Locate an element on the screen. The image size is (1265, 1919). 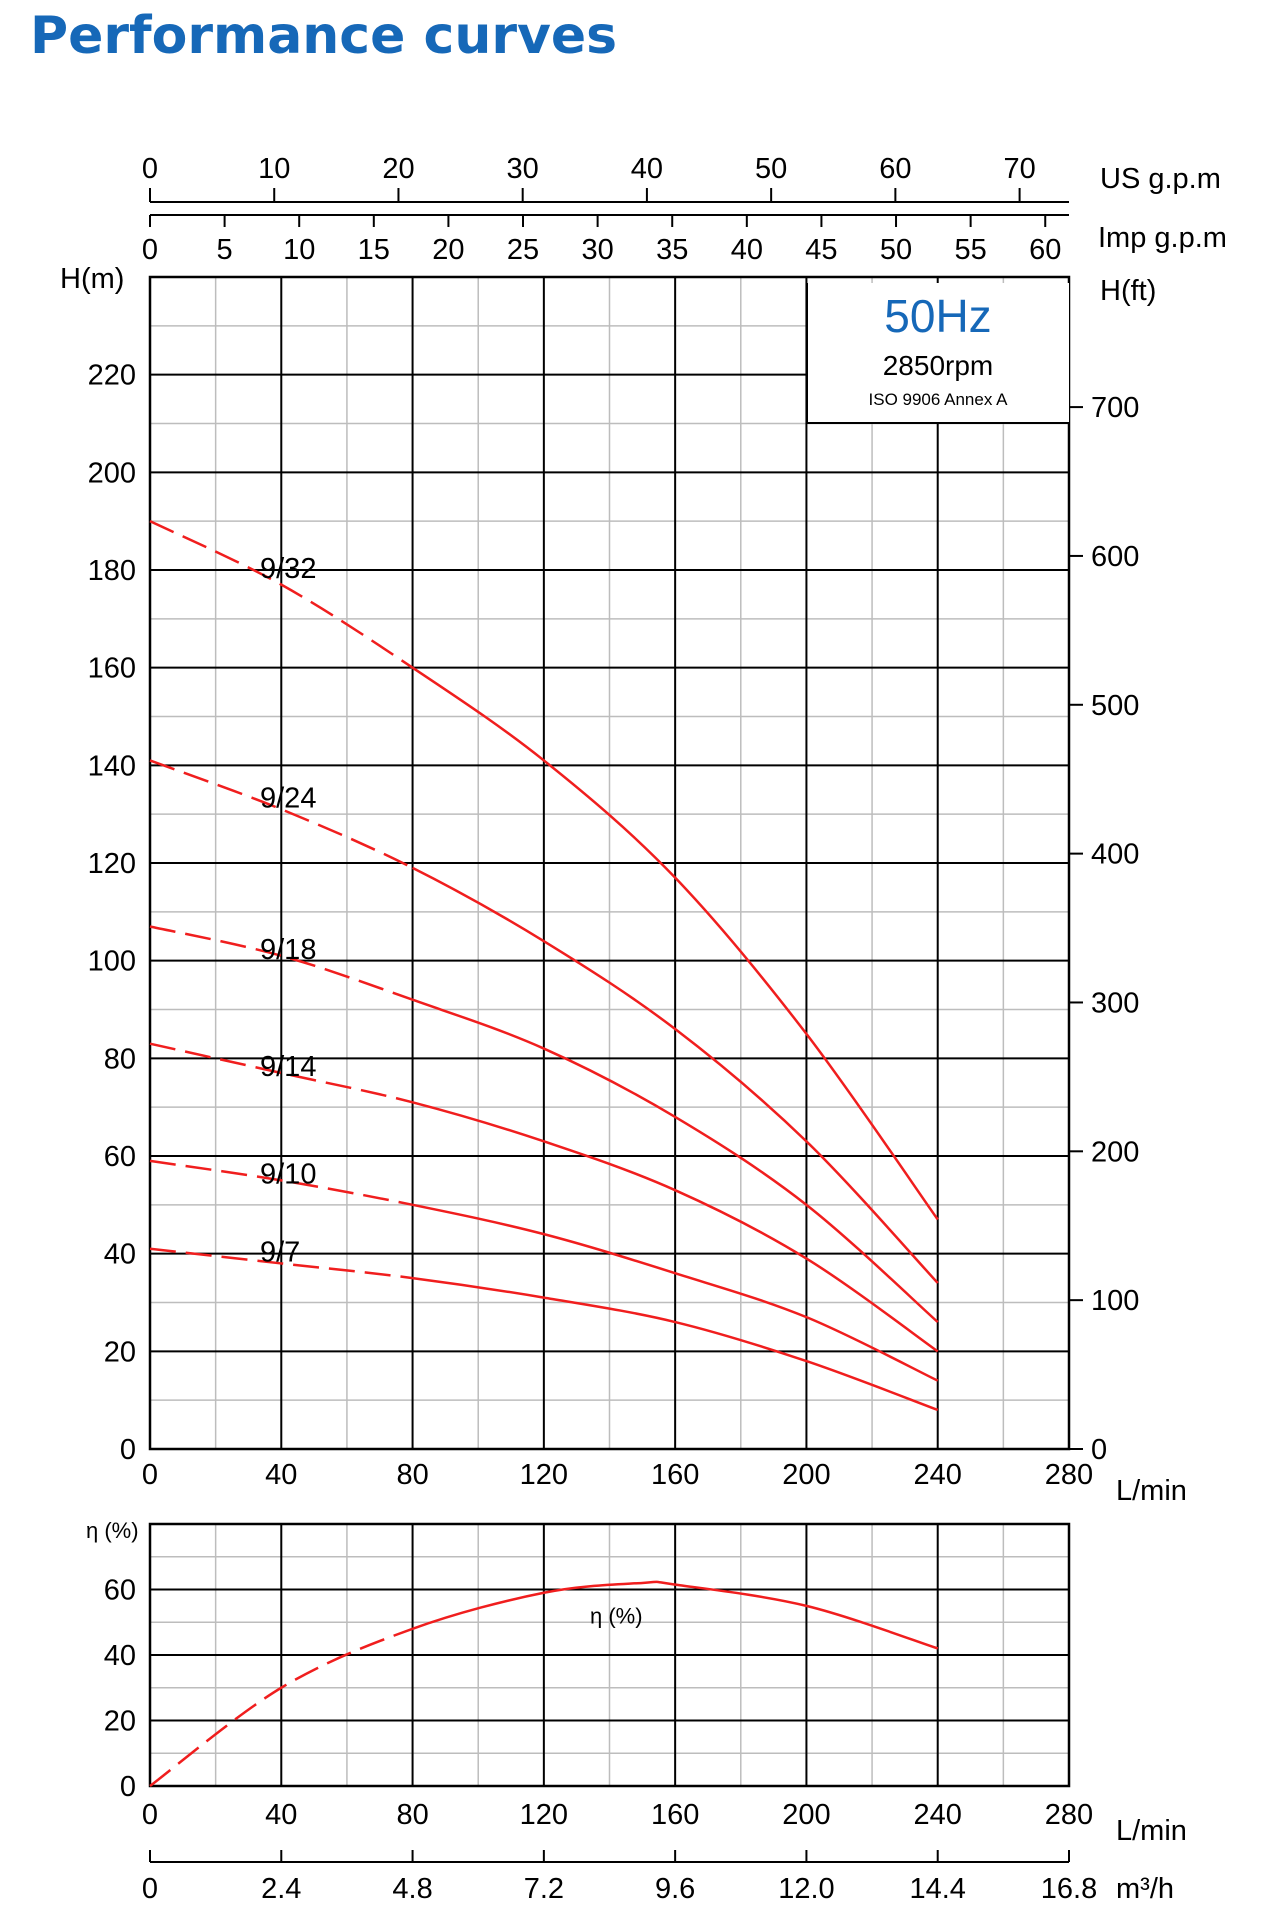
impgpm-tick-label: 15 is located at coordinates (374, 250).